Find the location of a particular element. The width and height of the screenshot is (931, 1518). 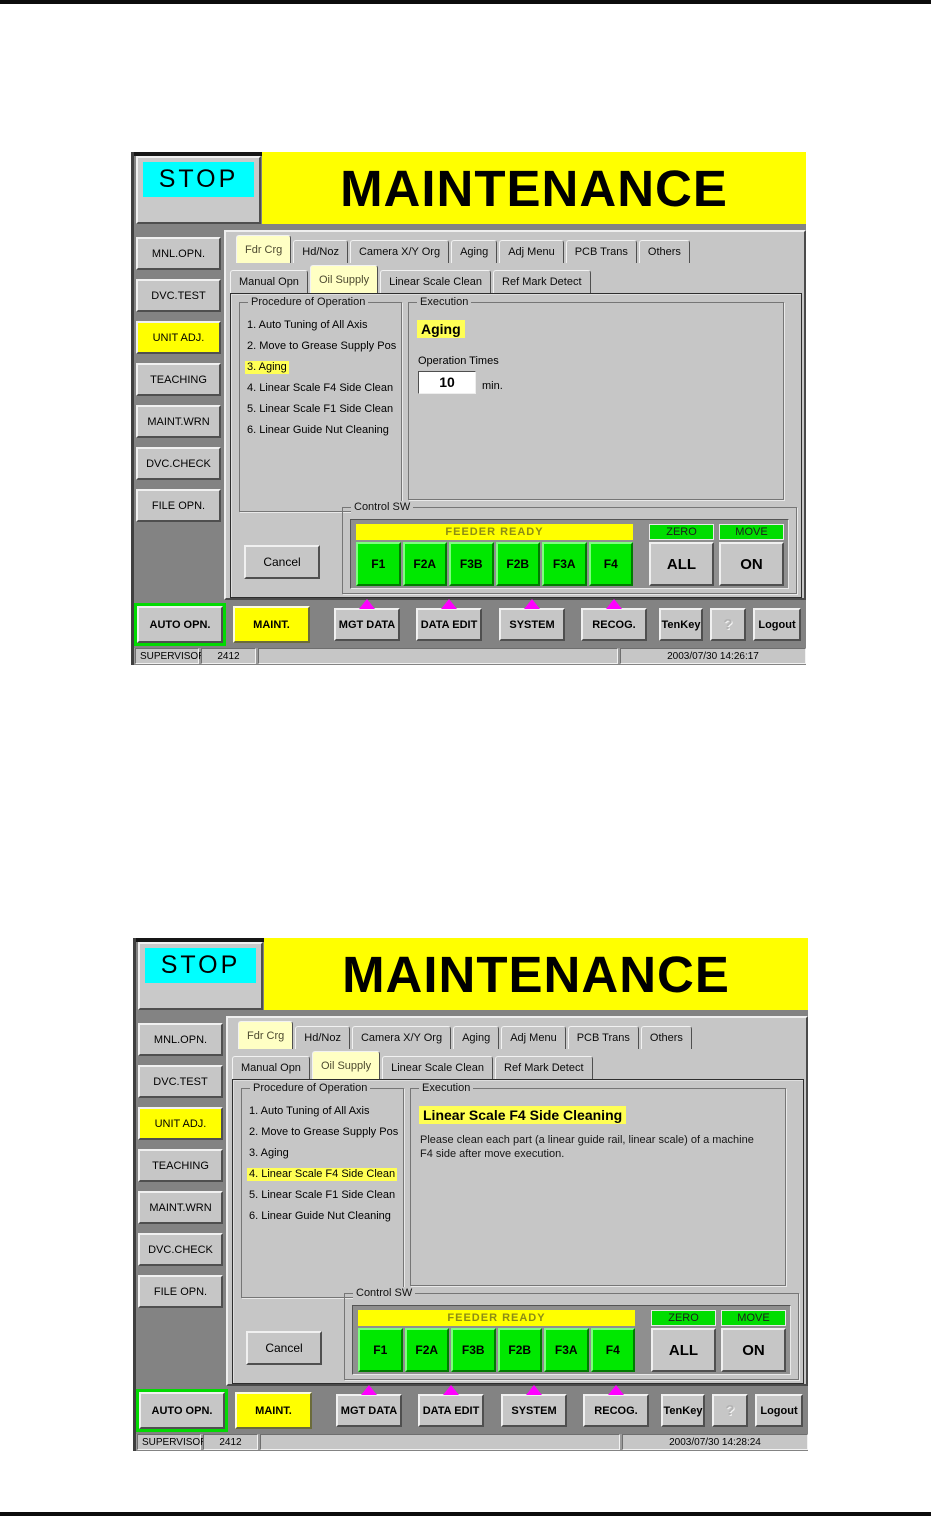

status-user: SUPERVISOR is located at coordinates (170, 656).